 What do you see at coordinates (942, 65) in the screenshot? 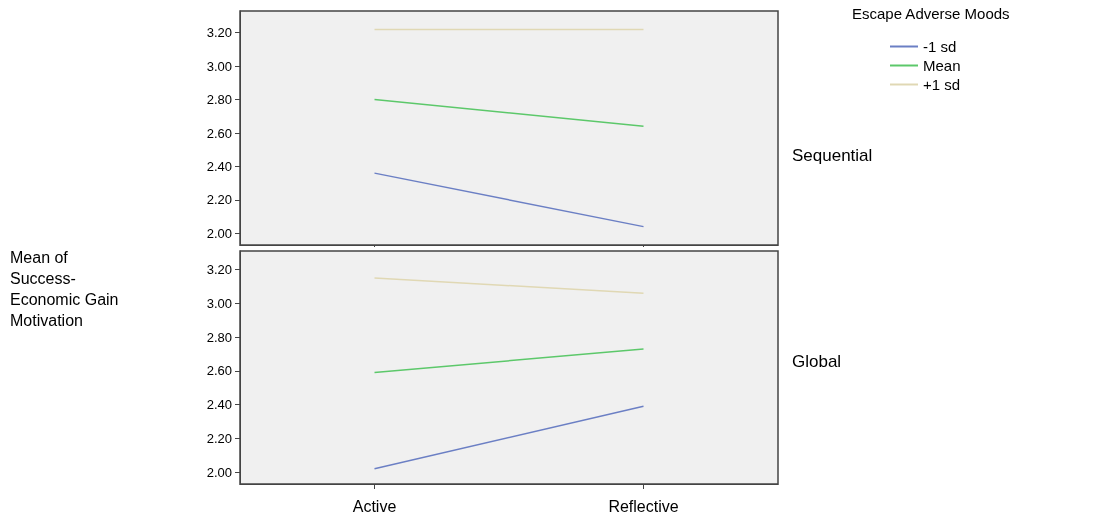
I see `legend-label: Mean` at bounding box center [942, 65].